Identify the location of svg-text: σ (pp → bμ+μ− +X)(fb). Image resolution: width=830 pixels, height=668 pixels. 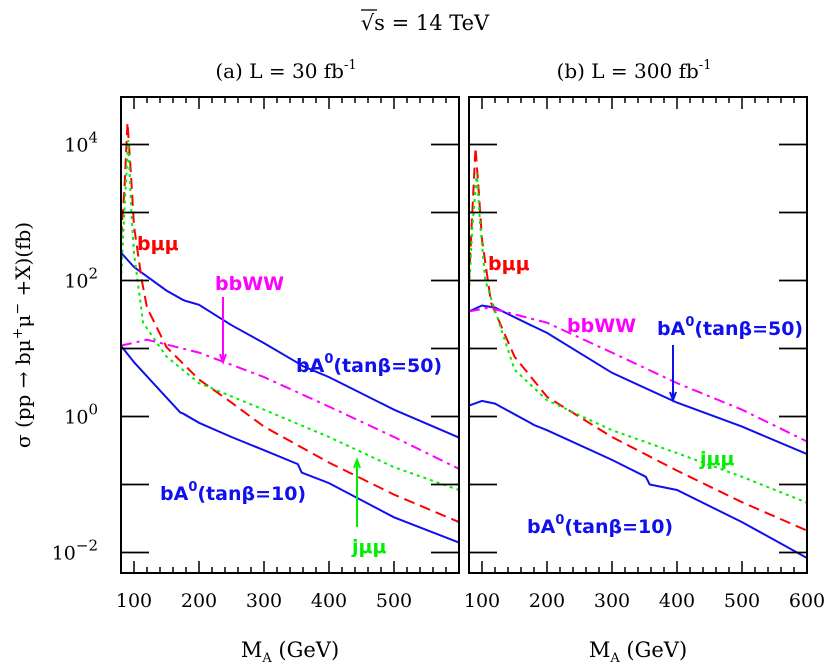
(22, 335).